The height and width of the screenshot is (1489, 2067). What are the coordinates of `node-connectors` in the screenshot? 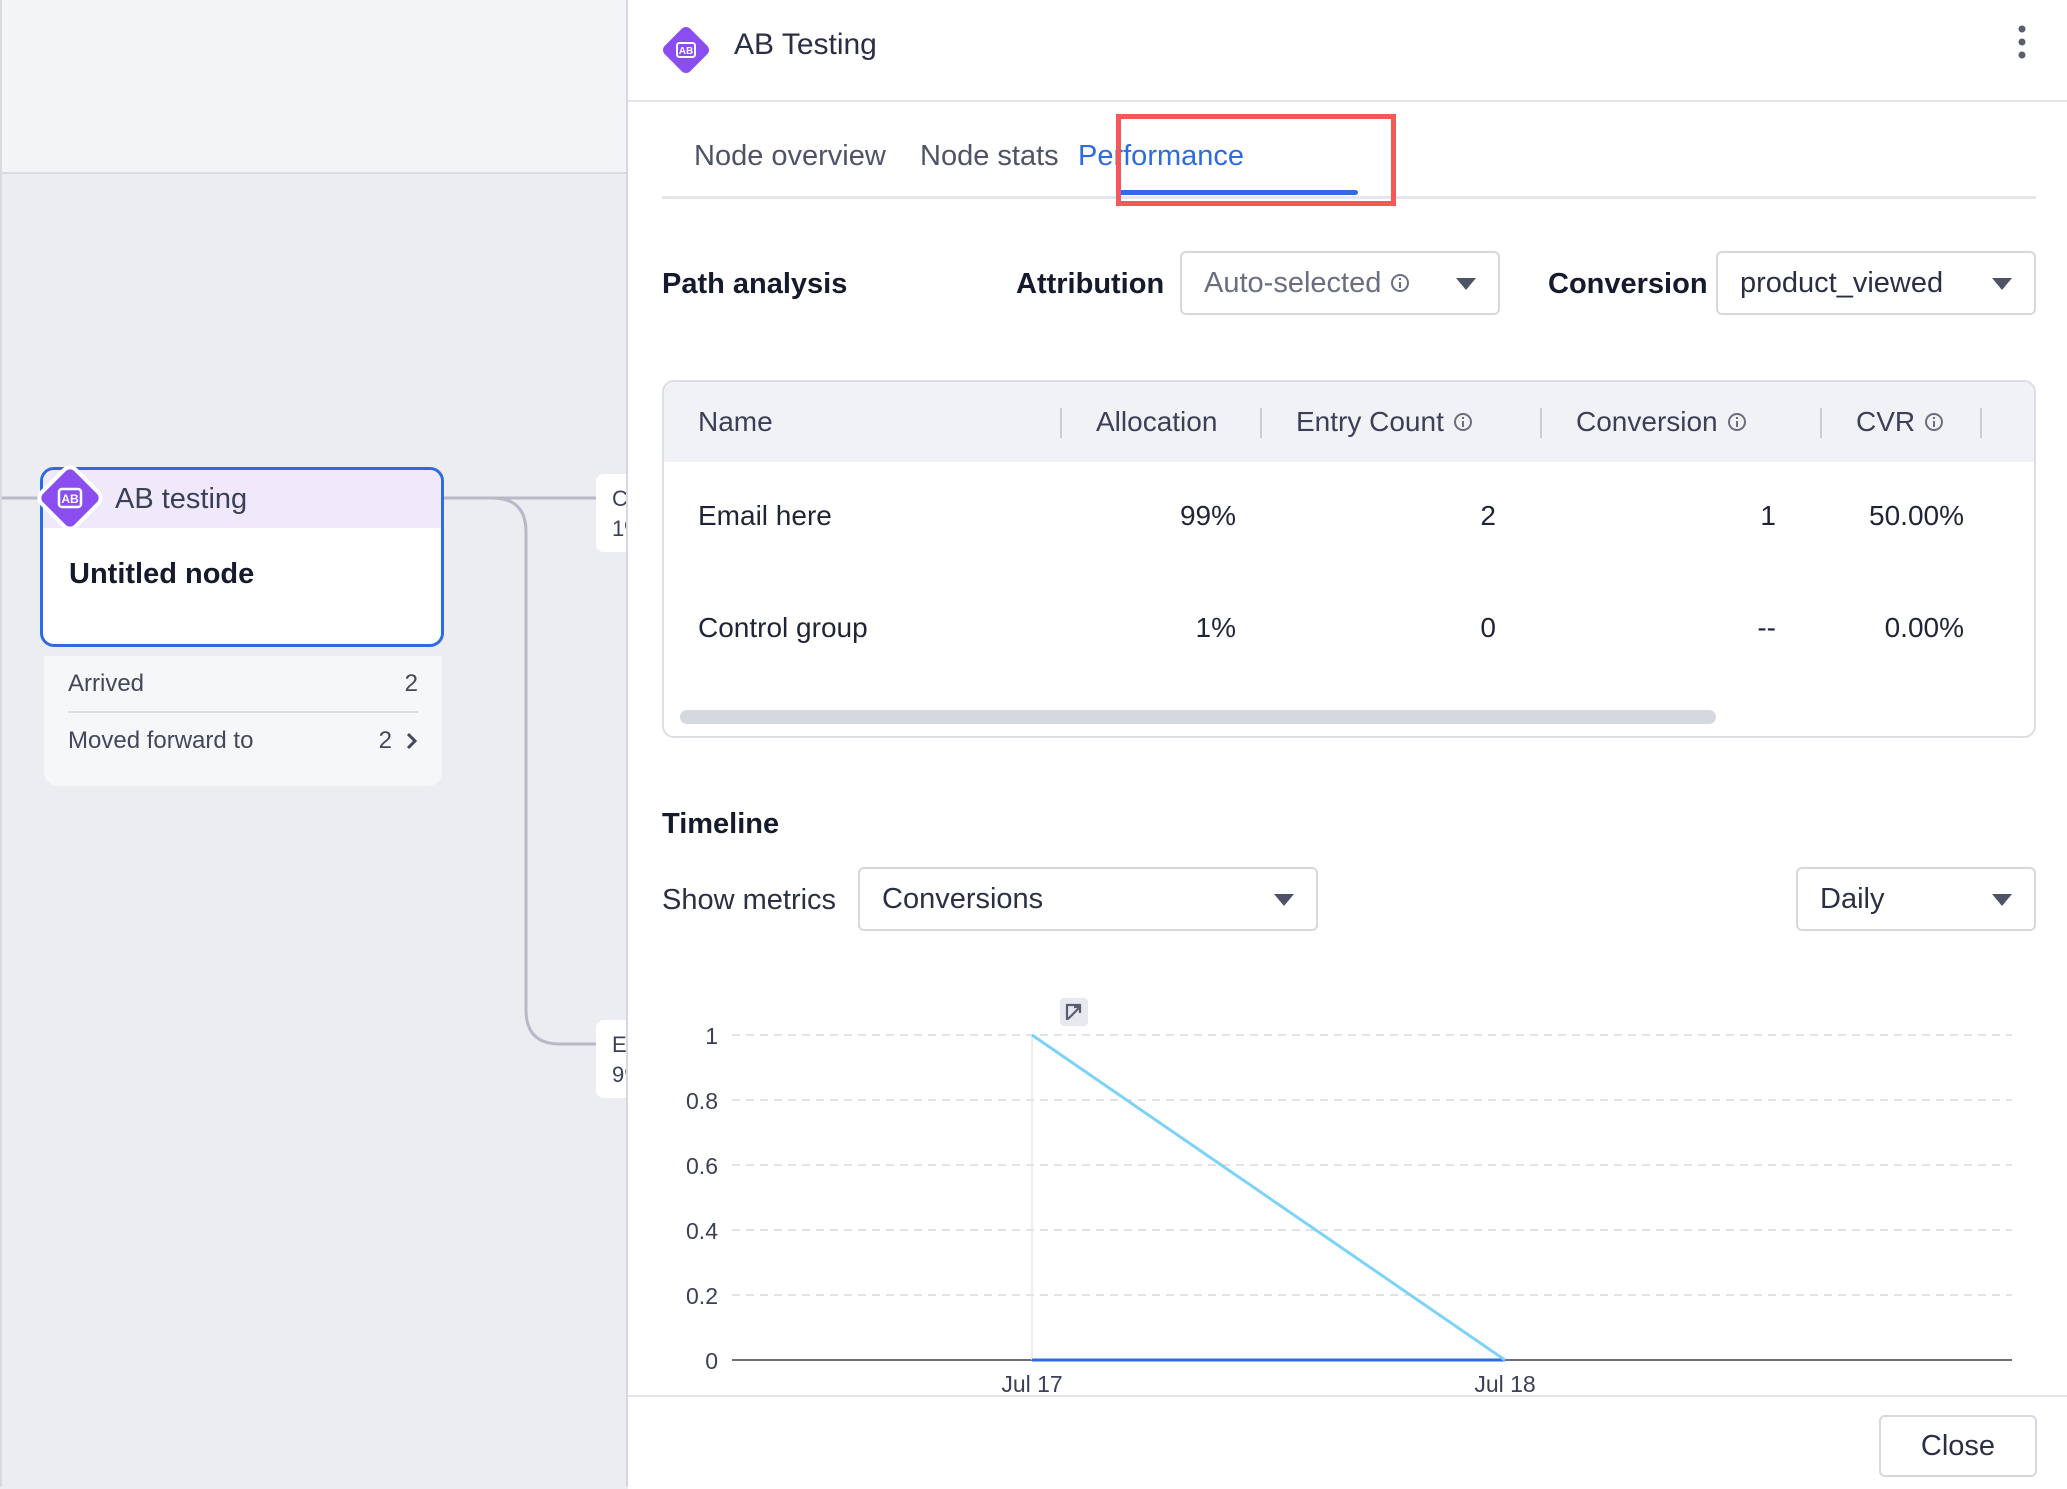 It's located at (302, 771).